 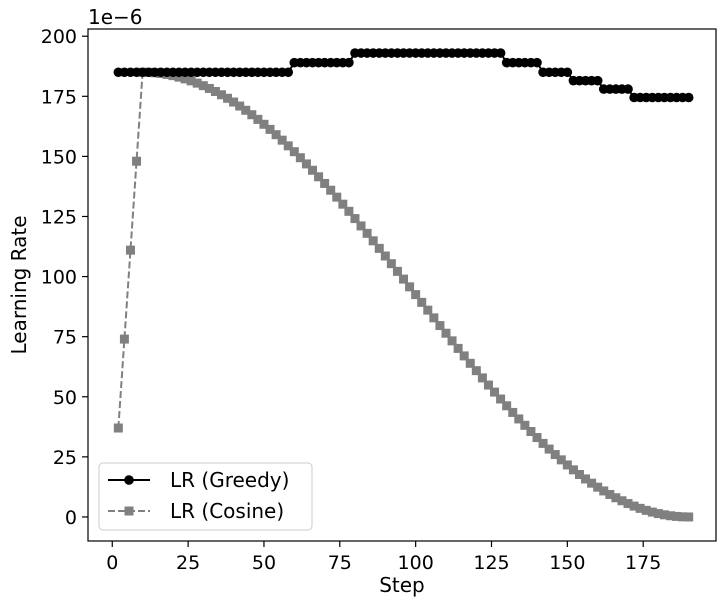 What do you see at coordinates (59, 217) in the screenshot?
I see `y-tick-label: 125` at bounding box center [59, 217].